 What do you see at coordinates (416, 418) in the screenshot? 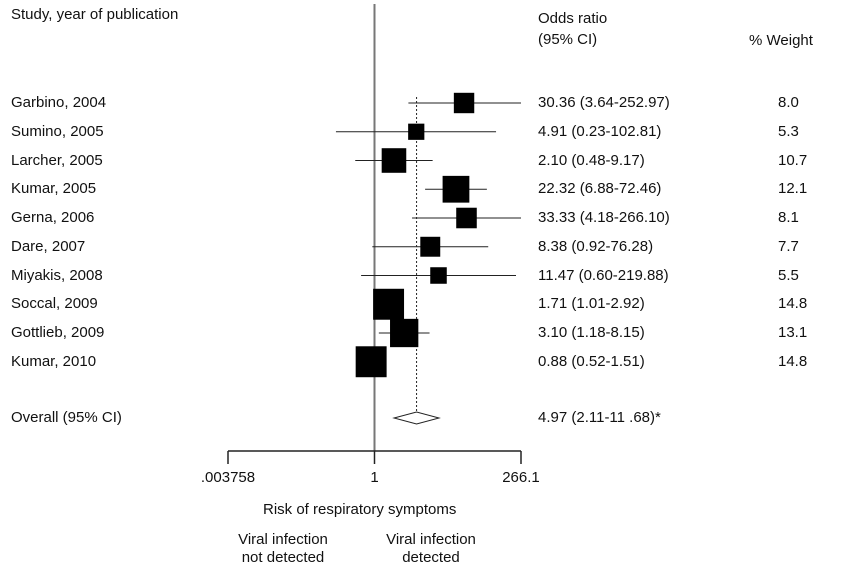
I see `overall-diamond` at bounding box center [416, 418].